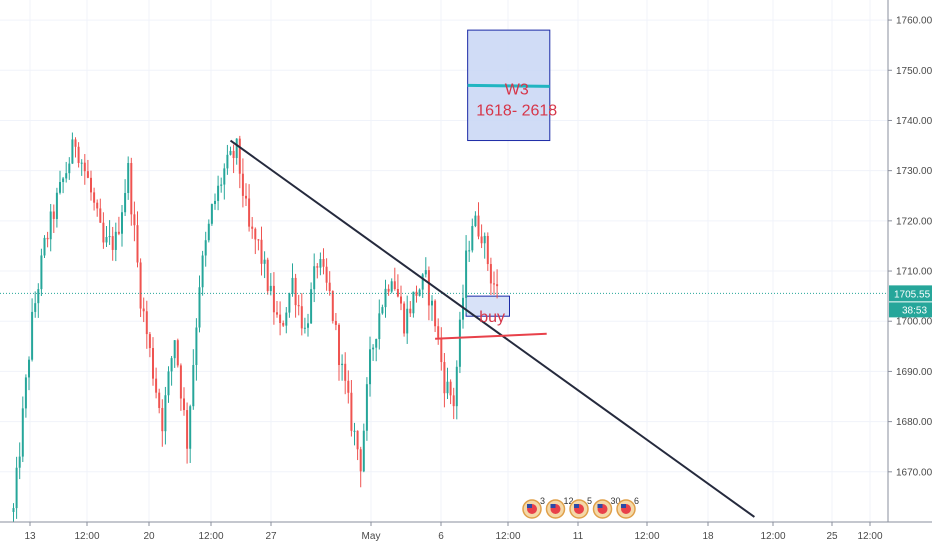 This screenshot has height=550, width=932. I want to click on event-marker: 5, so click(580, 507).